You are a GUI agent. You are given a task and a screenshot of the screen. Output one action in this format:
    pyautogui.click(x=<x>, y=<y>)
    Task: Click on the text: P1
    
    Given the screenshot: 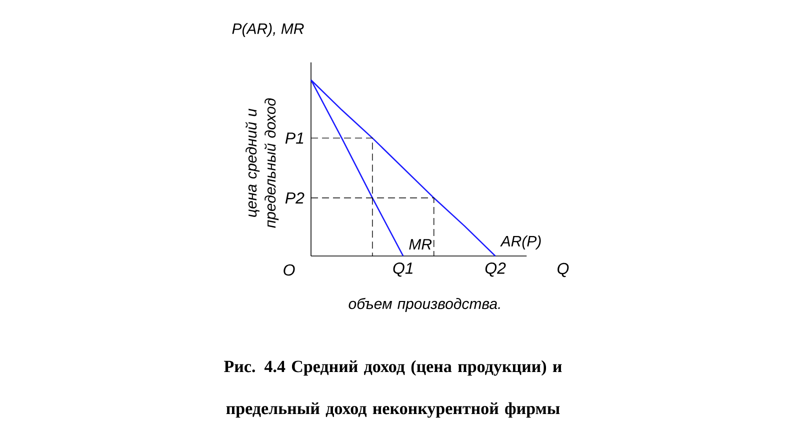 What is the action you would take?
    pyautogui.click(x=294, y=138)
    